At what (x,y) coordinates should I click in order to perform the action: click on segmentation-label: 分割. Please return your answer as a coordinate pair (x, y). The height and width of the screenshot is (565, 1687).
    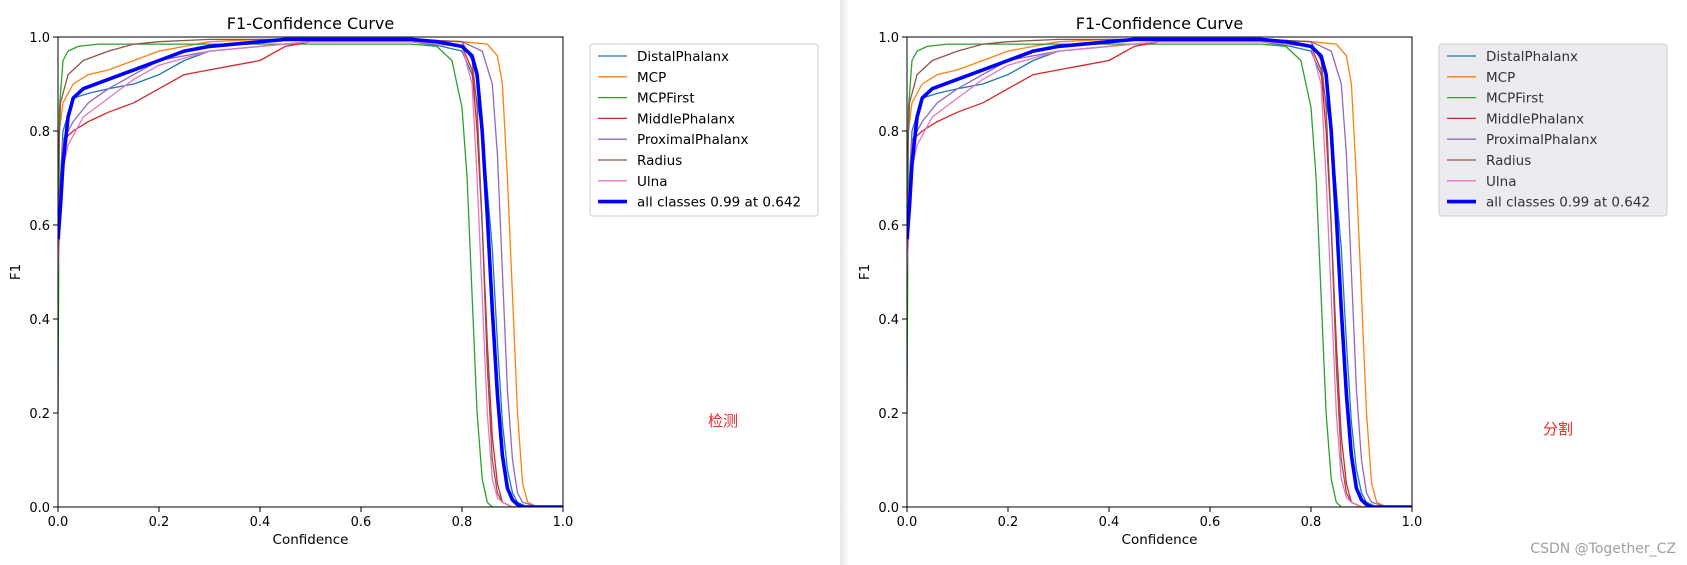
    Looking at the image, I should click on (1558, 429).